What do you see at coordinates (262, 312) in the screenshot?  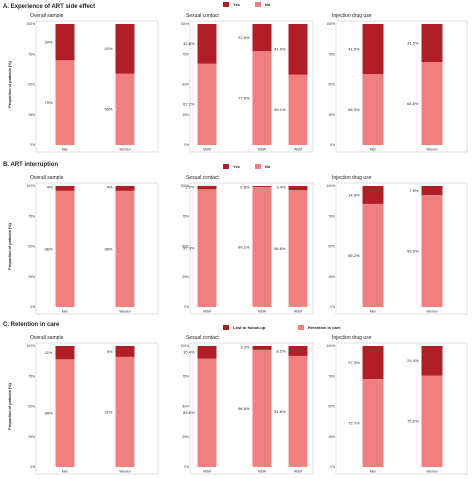 I see `x-tick-label: MSW` at bounding box center [262, 312].